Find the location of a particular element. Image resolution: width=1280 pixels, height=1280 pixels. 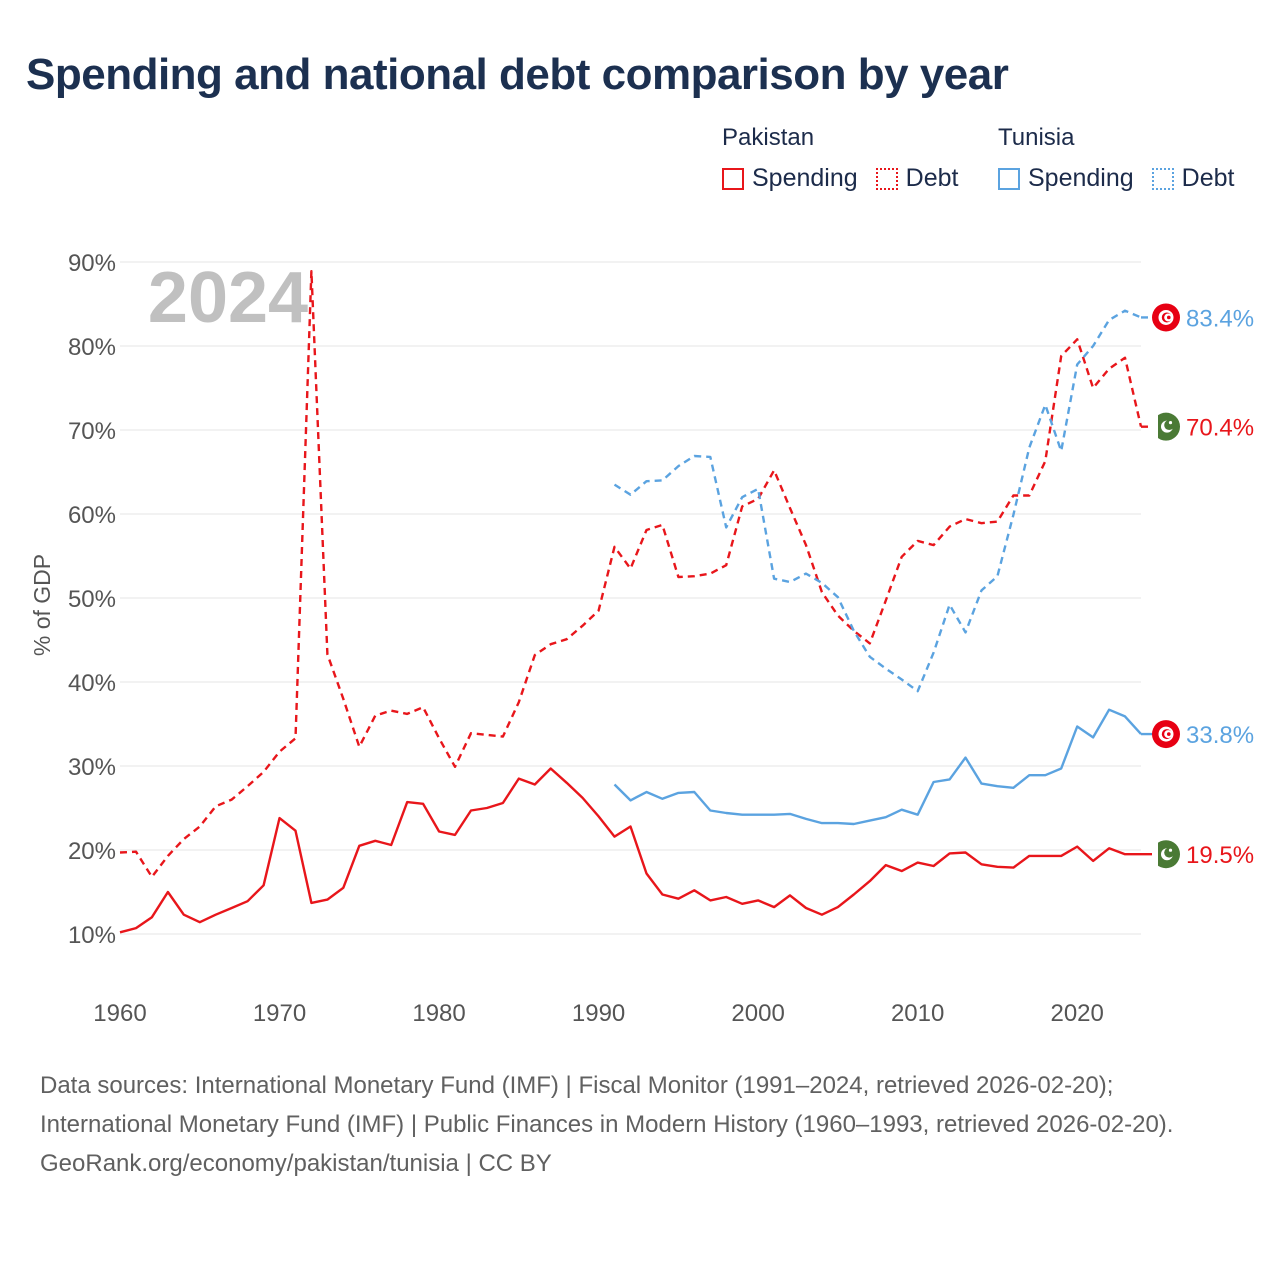

x-tick-label: 1990 is located at coordinates (598, 1013).